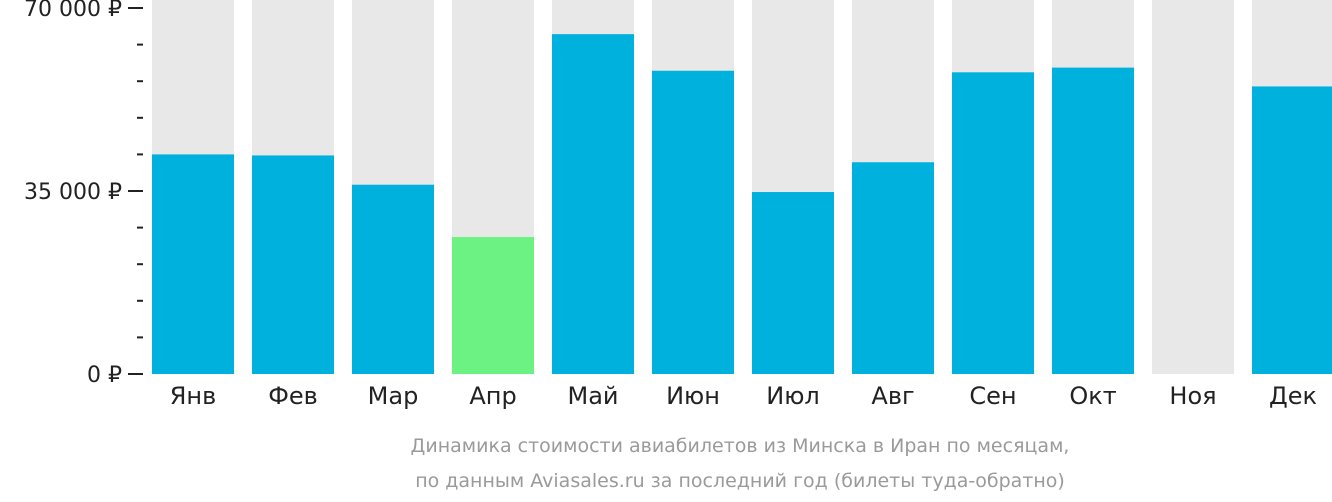  What do you see at coordinates (1293, 396) in the screenshot?
I see `x-tick-label: Дек` at bounding box center [1293, 396].